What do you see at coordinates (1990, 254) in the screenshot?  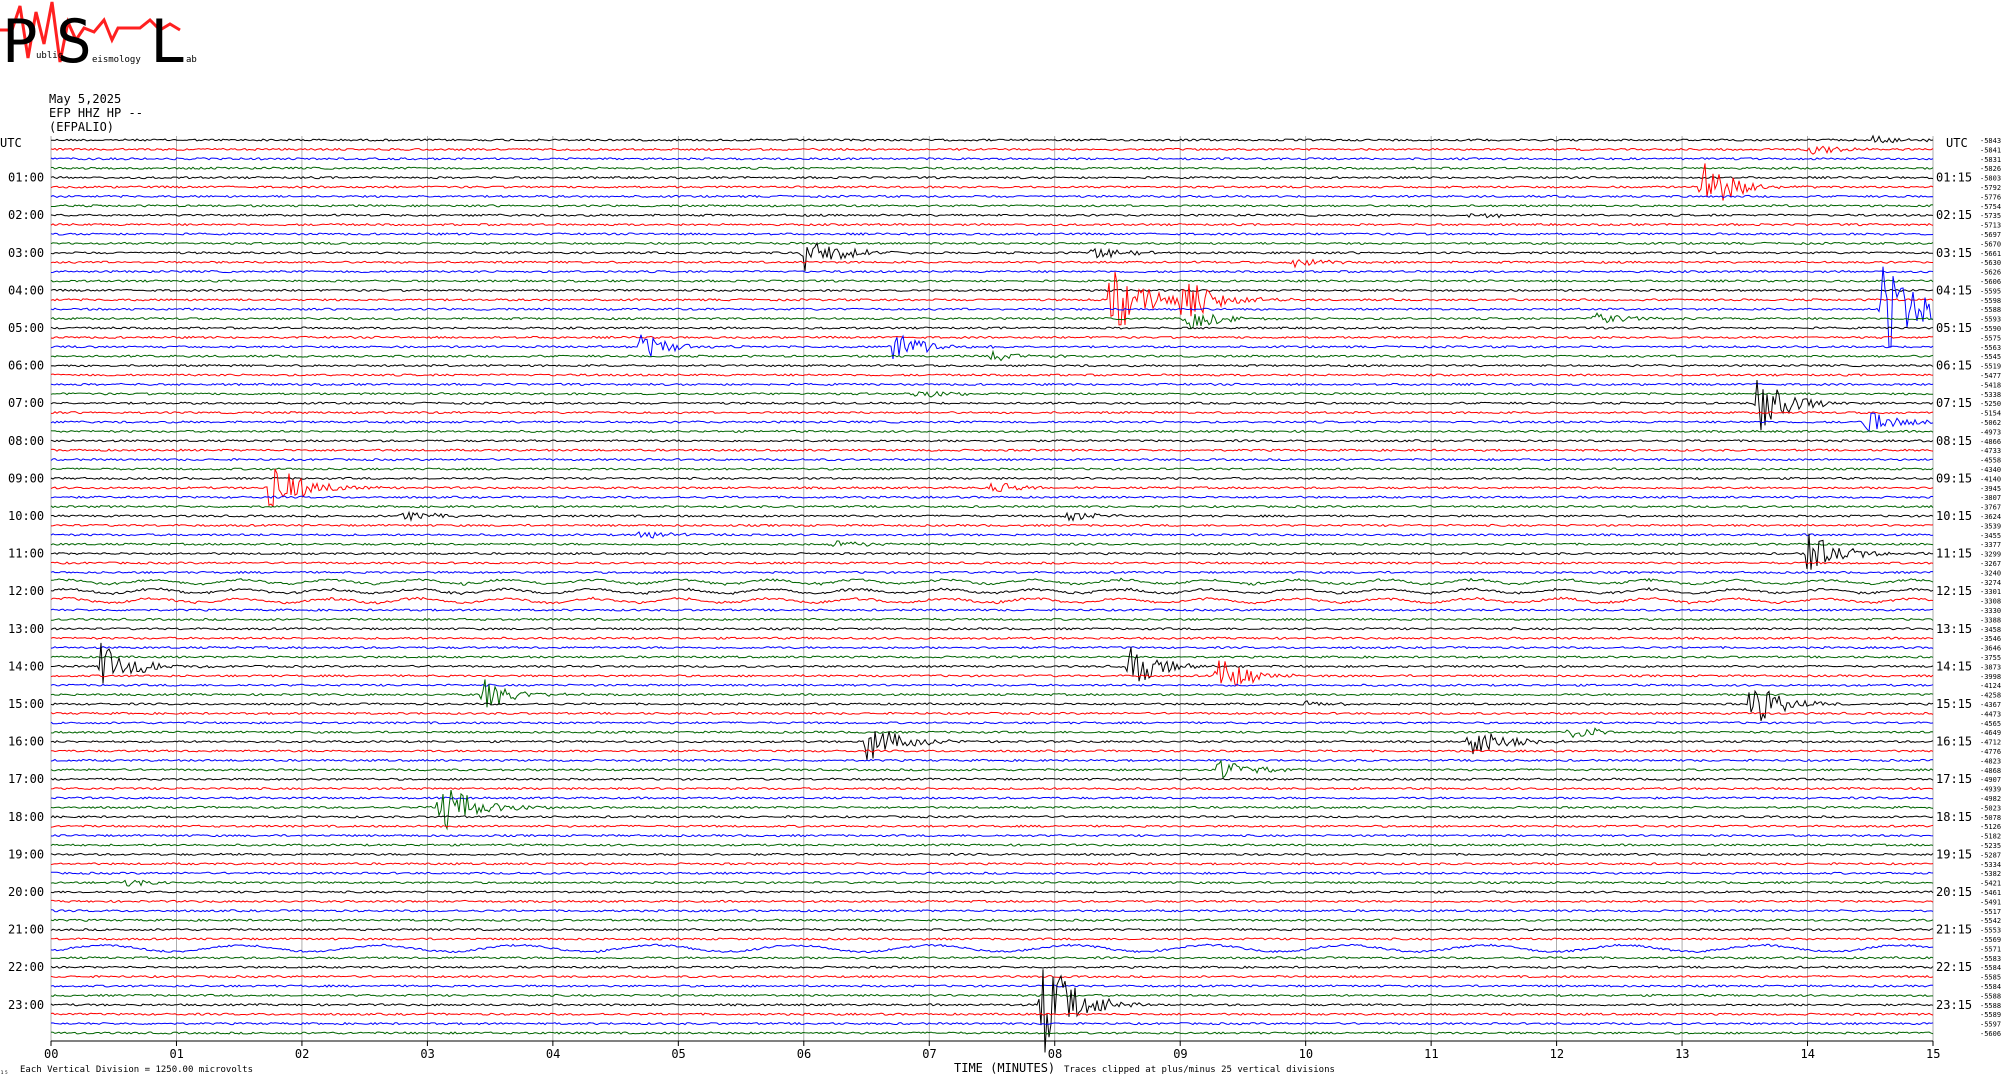 I see `trace-offset-label: -5661` at bounding box center [1990, 254].